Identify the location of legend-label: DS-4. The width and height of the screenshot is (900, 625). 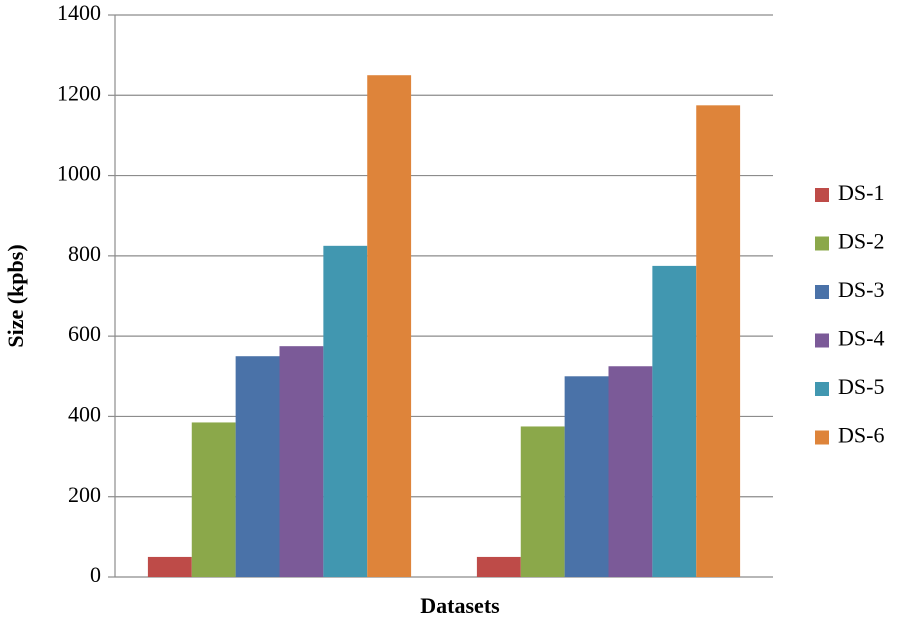
(861, 338).